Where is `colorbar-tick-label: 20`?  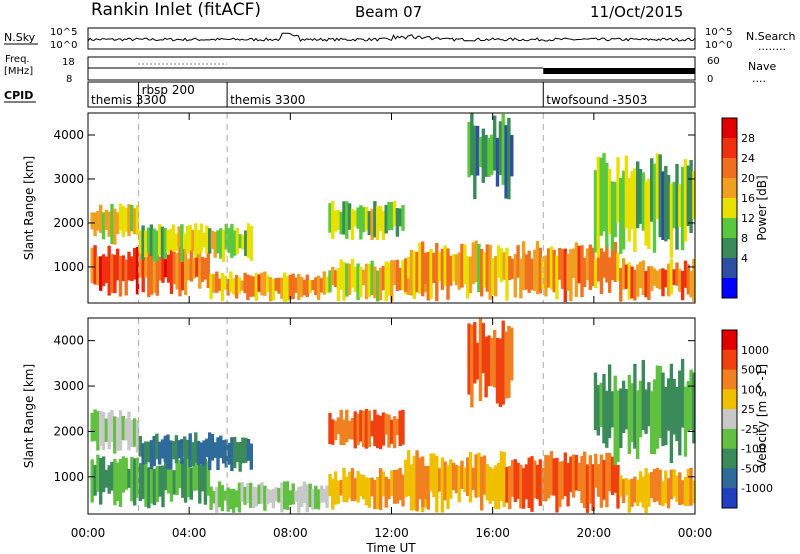 colorbar-tick-label: 20 is located at coordinates (748, 178).